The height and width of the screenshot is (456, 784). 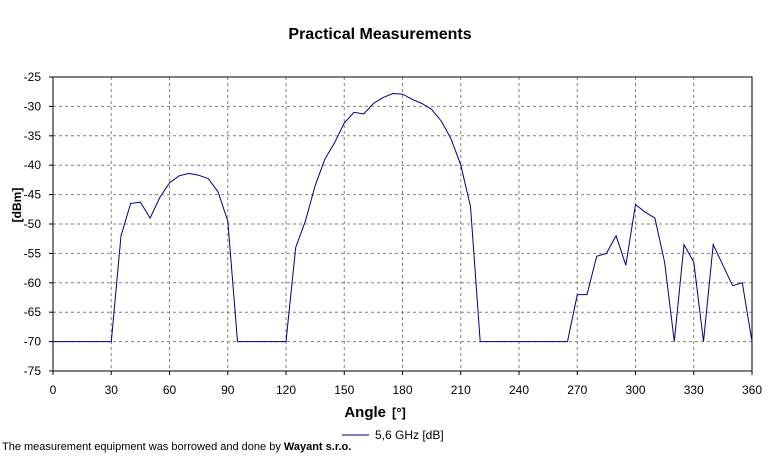 I want to click on x-tick-label: 150, so click(x=344, y=390).